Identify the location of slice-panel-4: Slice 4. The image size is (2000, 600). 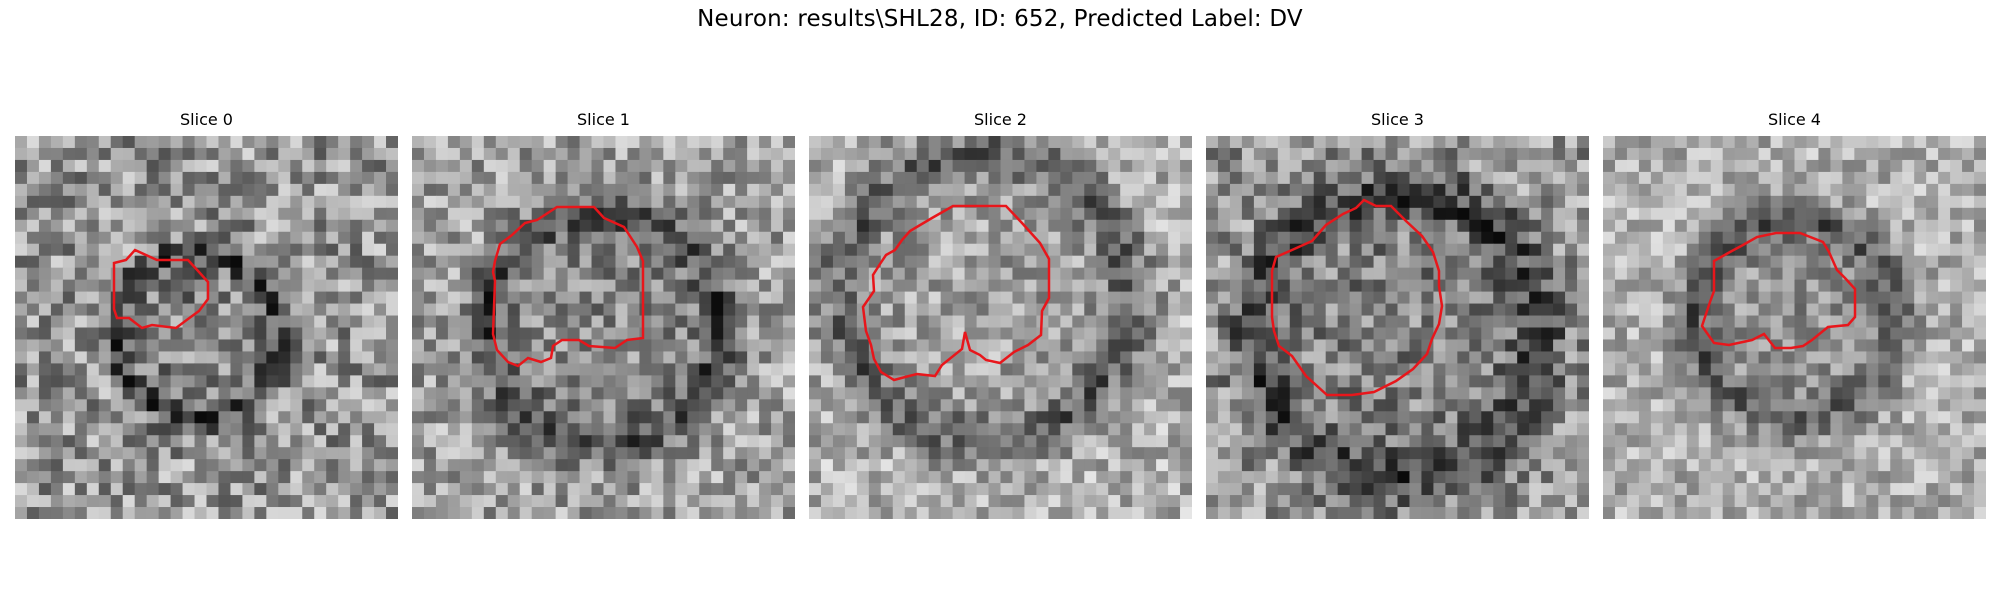
(1794, 313).